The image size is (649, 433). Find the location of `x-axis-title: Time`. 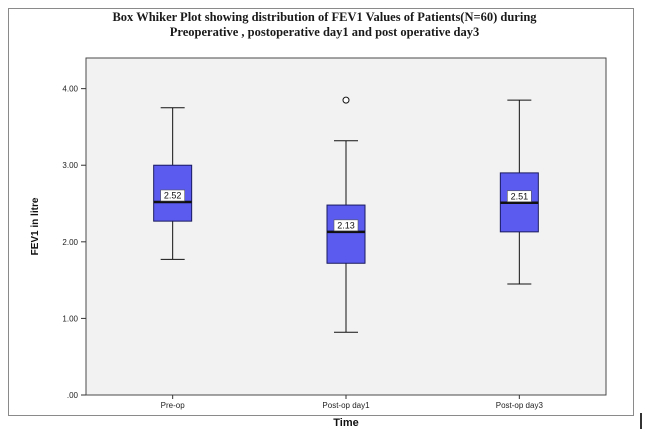

x-axis-title: Time is located at coordinates (345, 423).